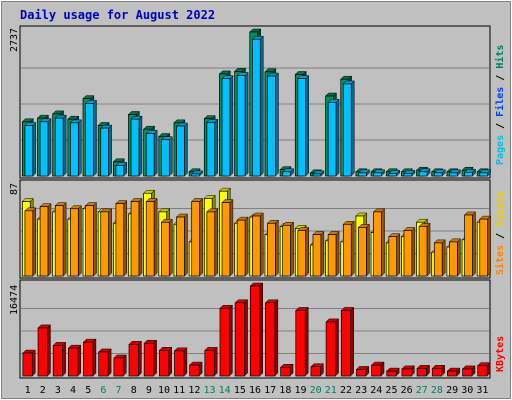 The image size is (512, 400). I want to click on x-tick-label-day-30: 30, so click(467, 390).